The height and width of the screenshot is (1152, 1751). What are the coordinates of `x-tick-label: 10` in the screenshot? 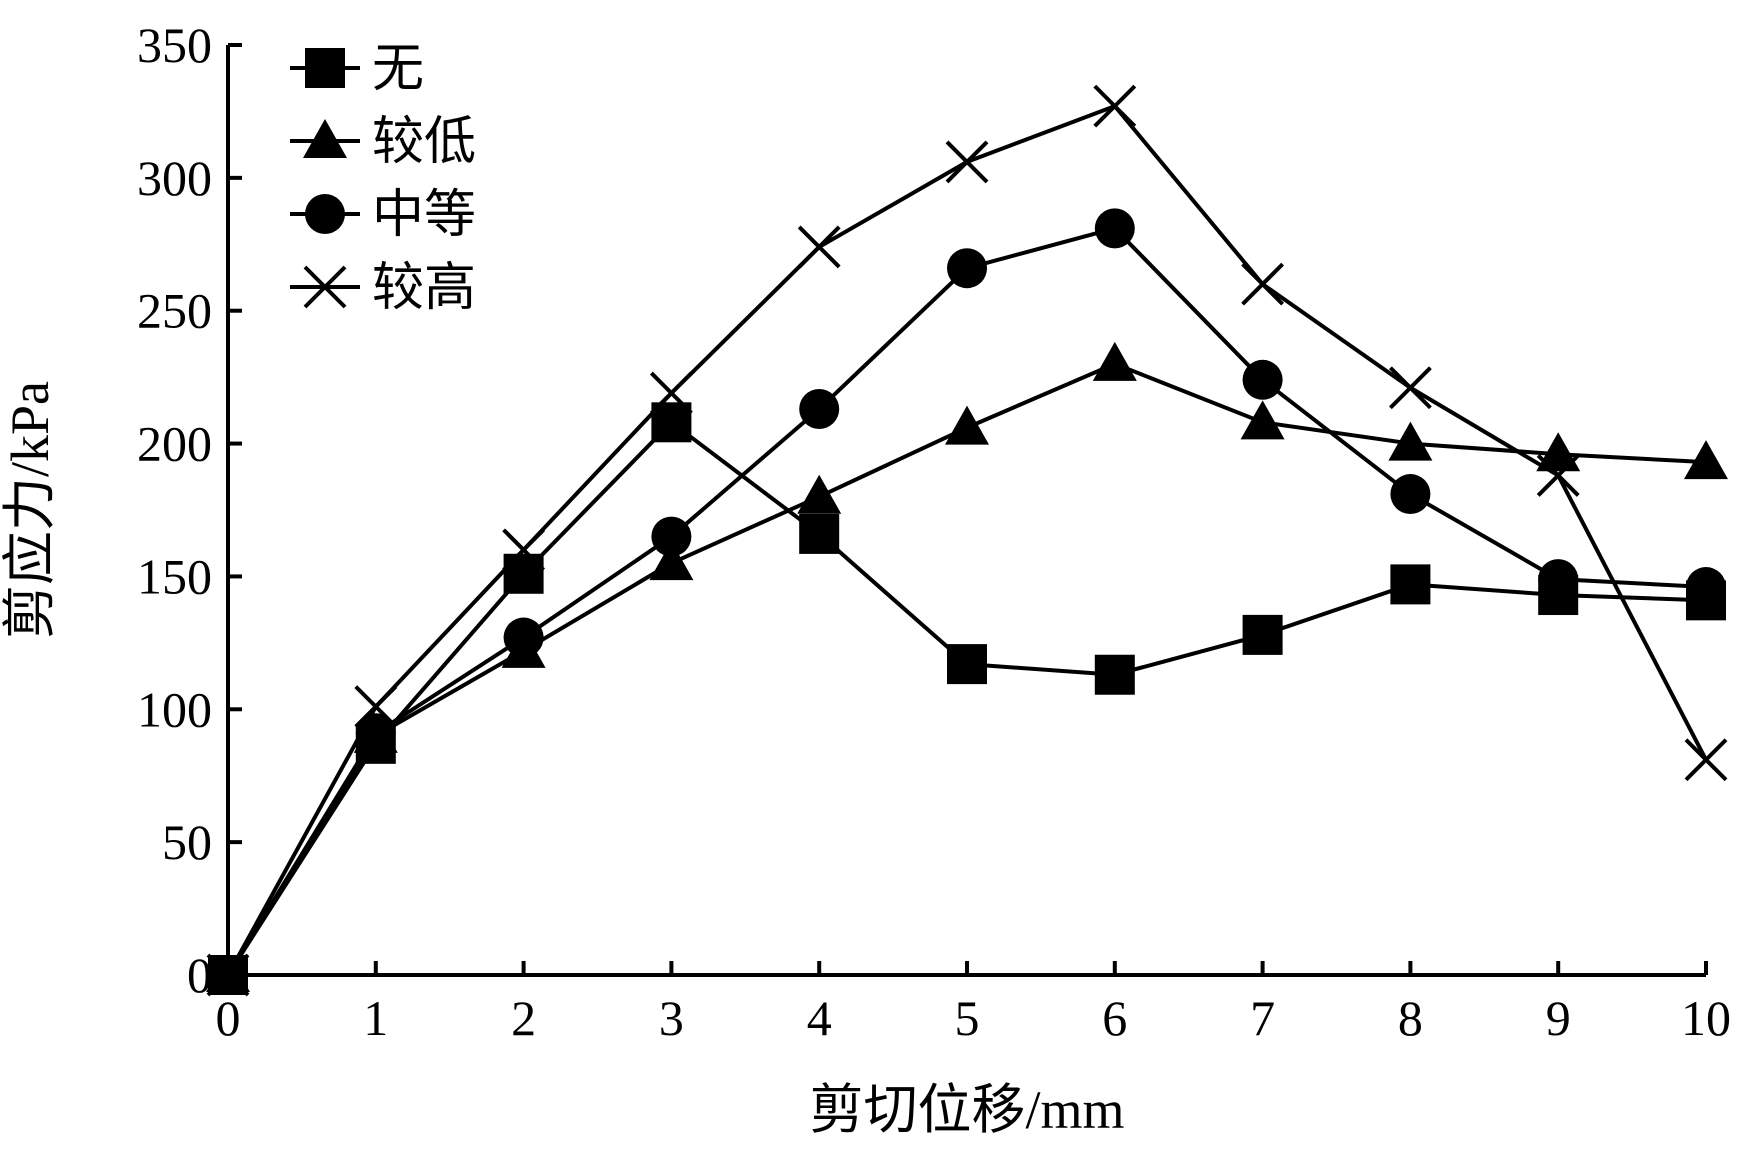 It's located at (1706, 1018).